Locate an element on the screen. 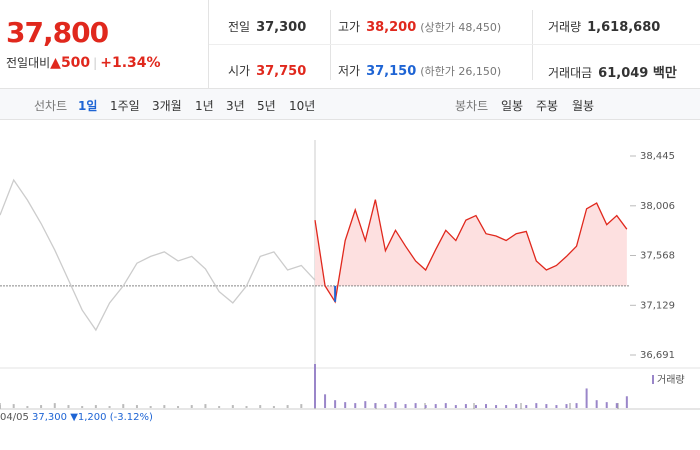 This screenshot has width=700, height=450. tab: 3년 is located at coordinates (235, 106).